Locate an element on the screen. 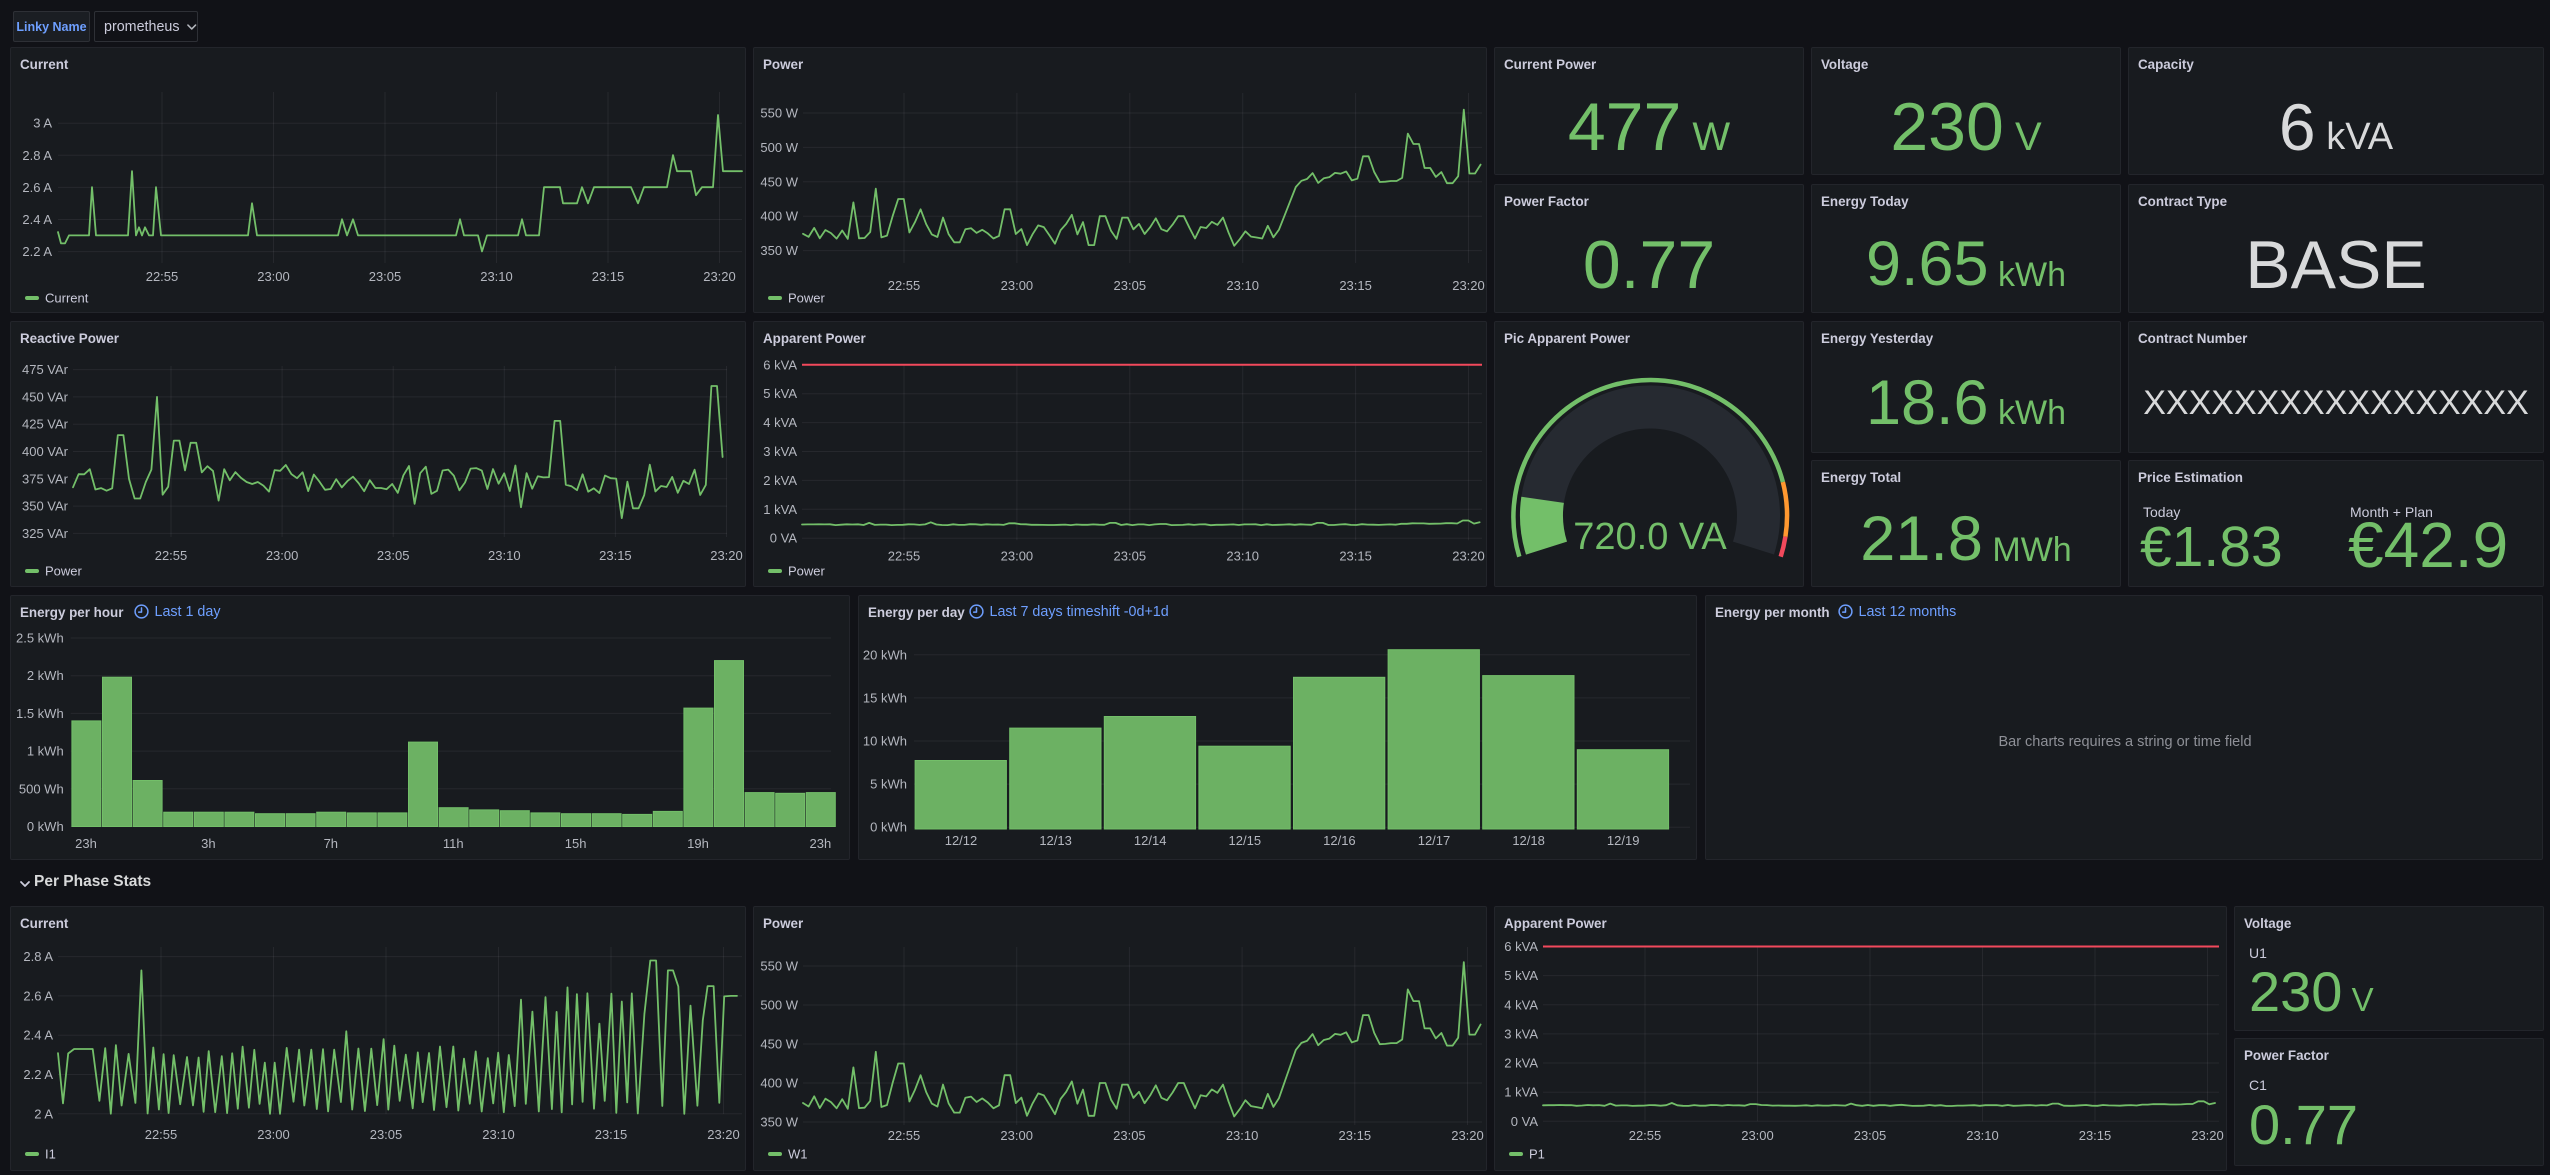 The width and height of the screenshot is (2550, 1175). svg-text: 450 W is located at coordinates (779, 1044).